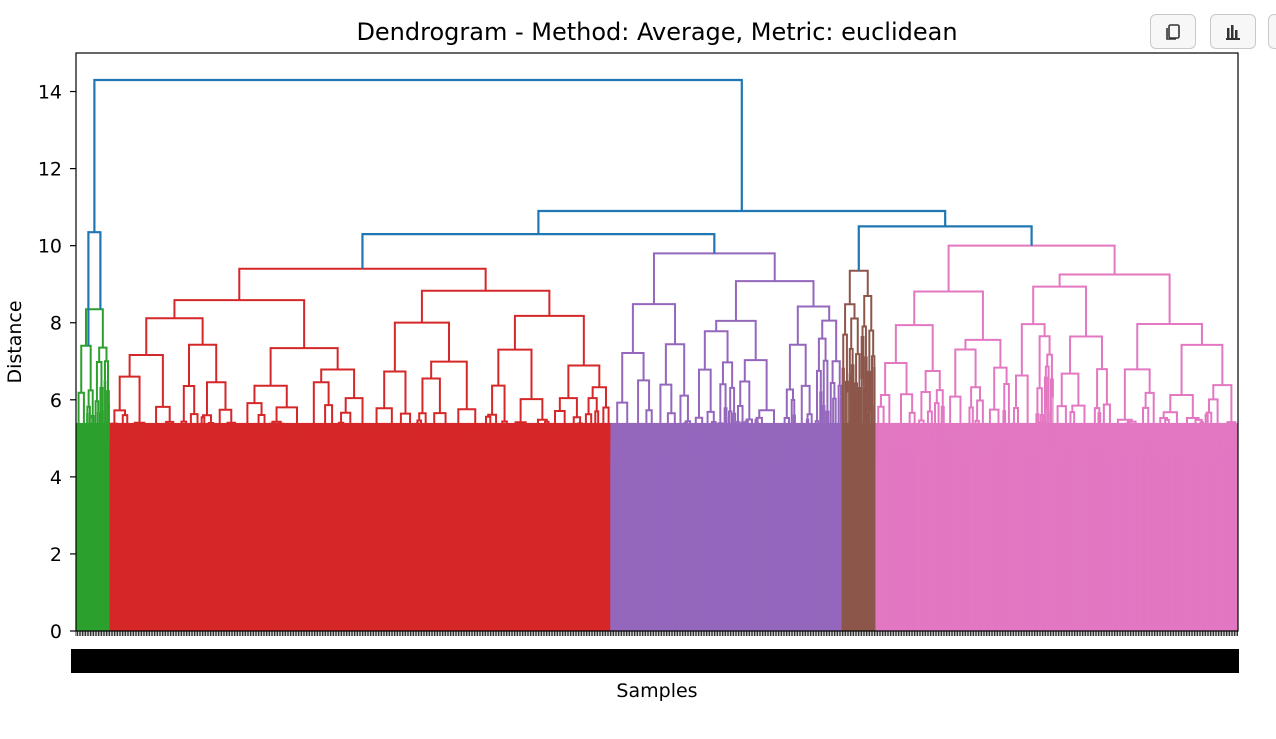 The width and height of the screenshot is (1276, 739). I want to click on copy-button, so click(1173, 31).